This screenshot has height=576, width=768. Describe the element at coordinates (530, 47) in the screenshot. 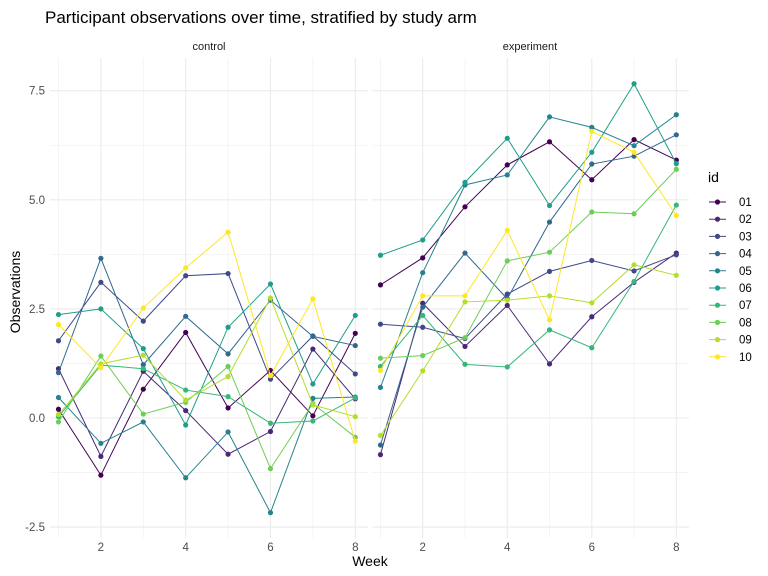

I see `facet-strip-label: experiment` at that location.